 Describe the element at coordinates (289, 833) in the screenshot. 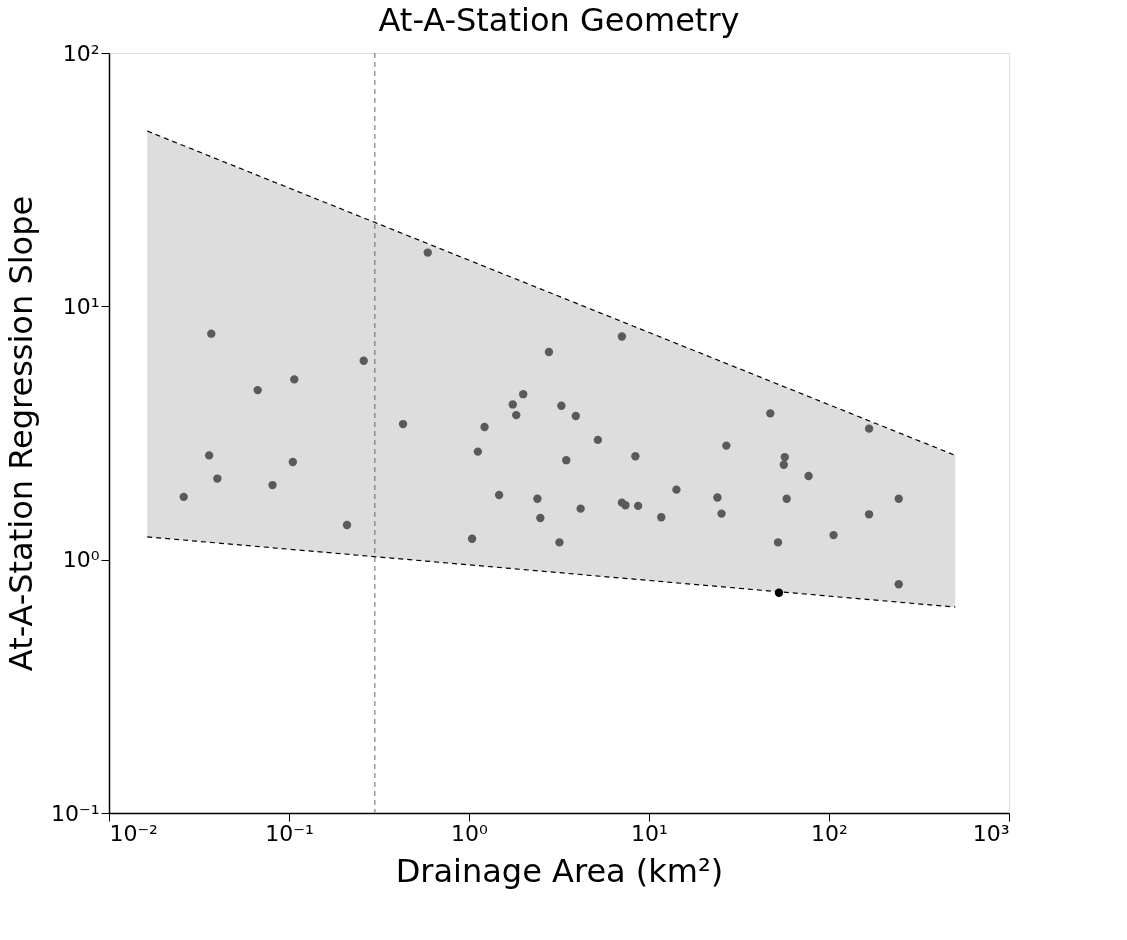

I see `x-tick-label: 10⁻¹` at that location.